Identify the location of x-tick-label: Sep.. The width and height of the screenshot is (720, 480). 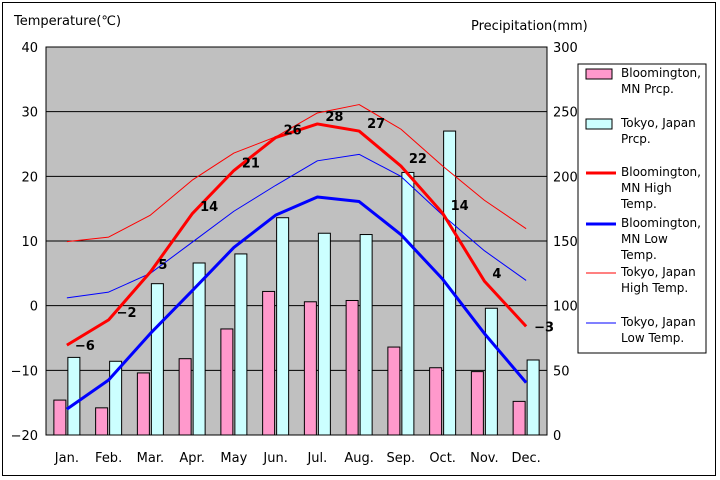
(401, 458).